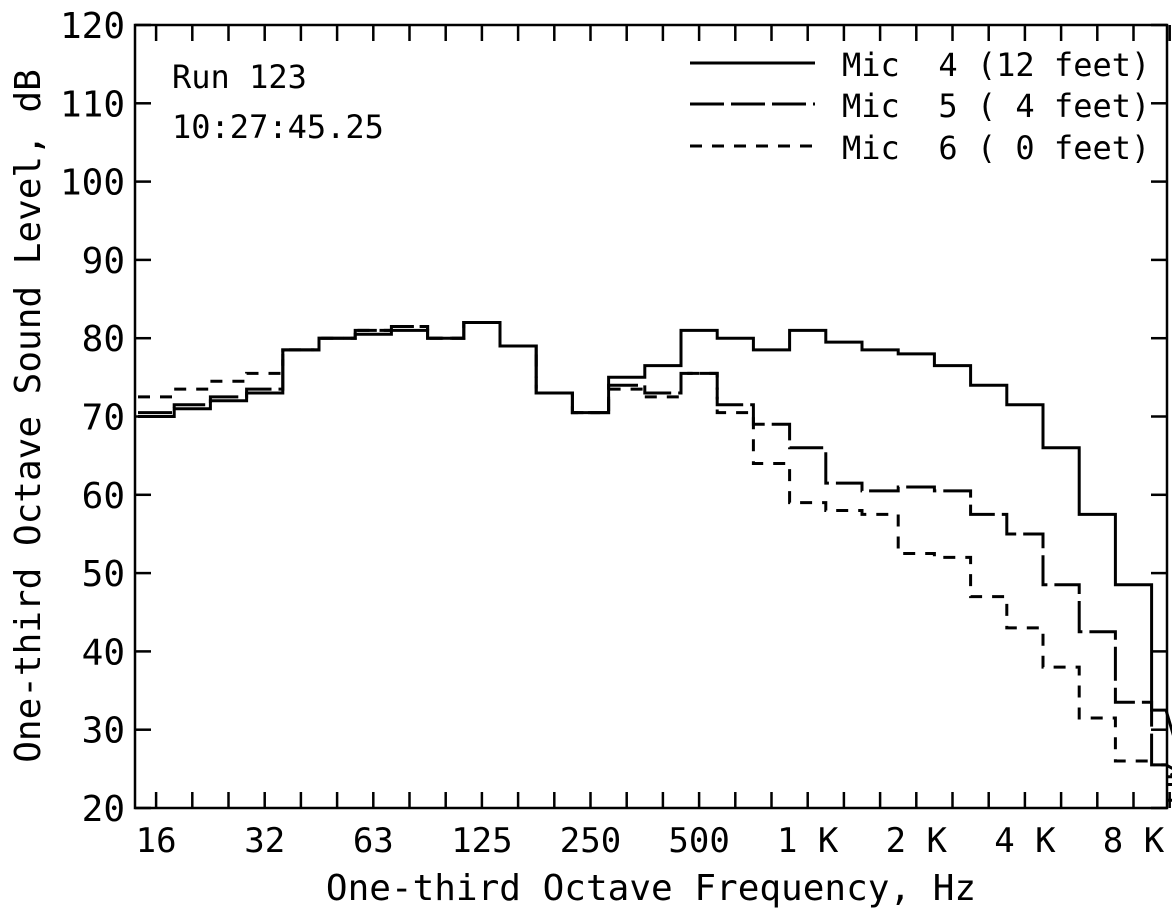 This screenshot has width=1172, height=909. What do you see at coordinates (373, 841) in the screenshot?
I see `x-tick-label: 63` at bounding box center [373, 841].